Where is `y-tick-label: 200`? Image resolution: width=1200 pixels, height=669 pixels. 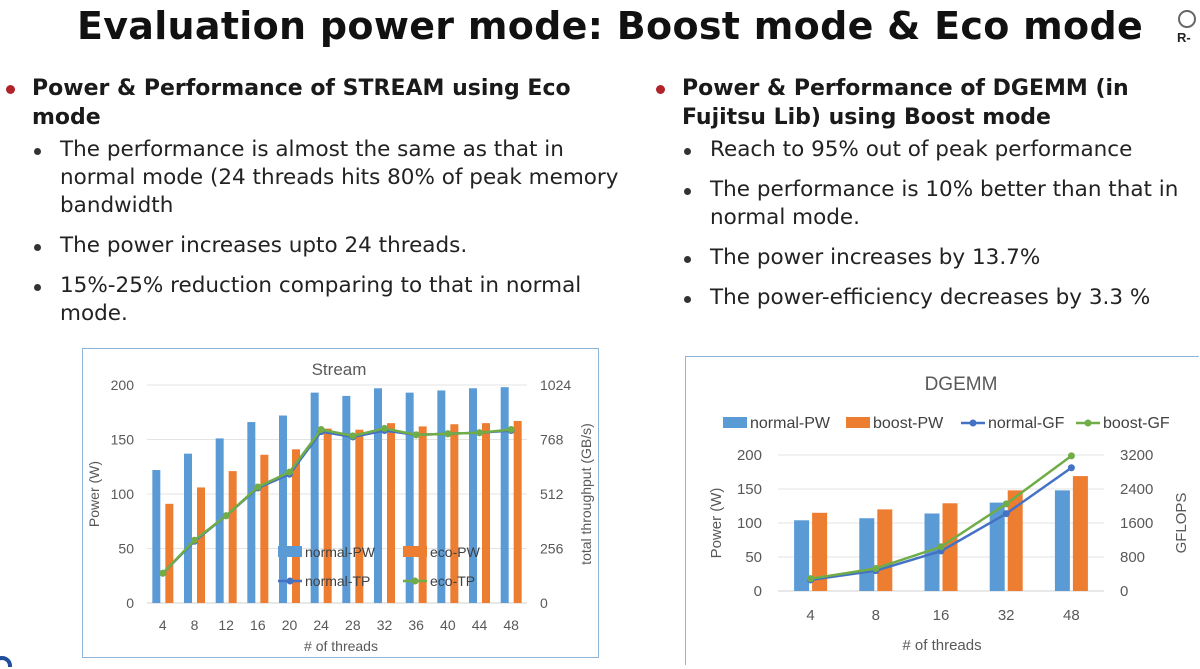 y-tick-label: 200 is located at coordinates (123, 385).